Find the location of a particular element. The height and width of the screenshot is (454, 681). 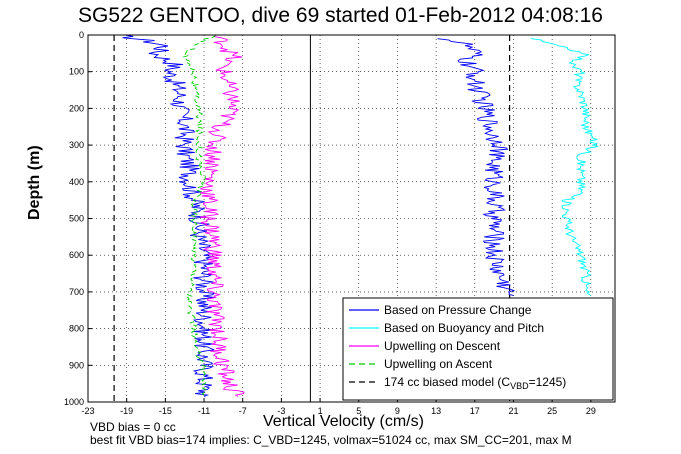

x-tick-label: -11 is located at coordinates (204, 411).